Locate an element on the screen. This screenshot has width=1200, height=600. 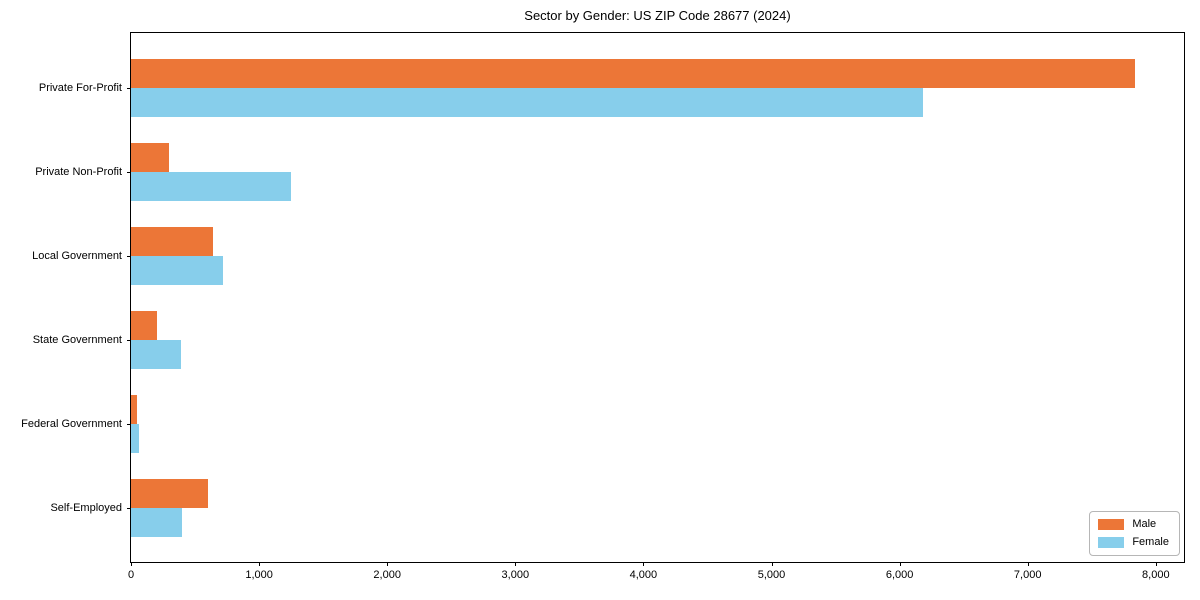
y-axis-label: Self-Employed is located at coordinates (86, 508).